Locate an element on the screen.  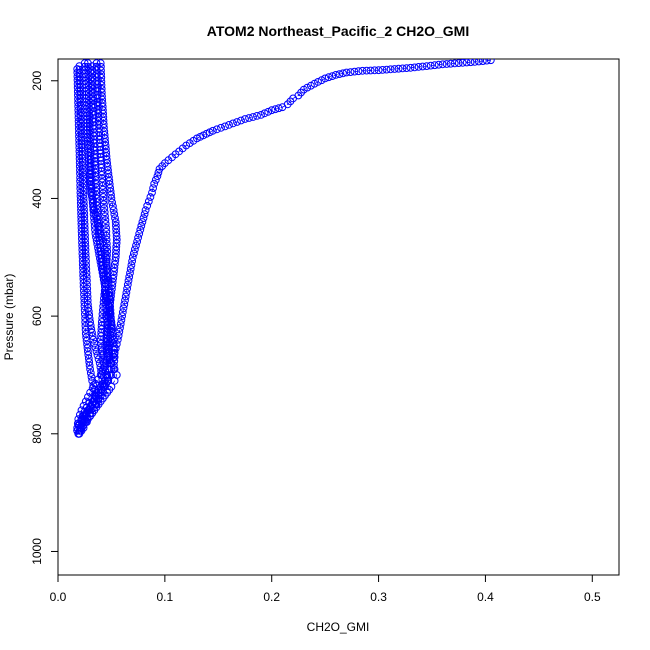
y-tick-label: 600 is located at coordinates (37, 316).